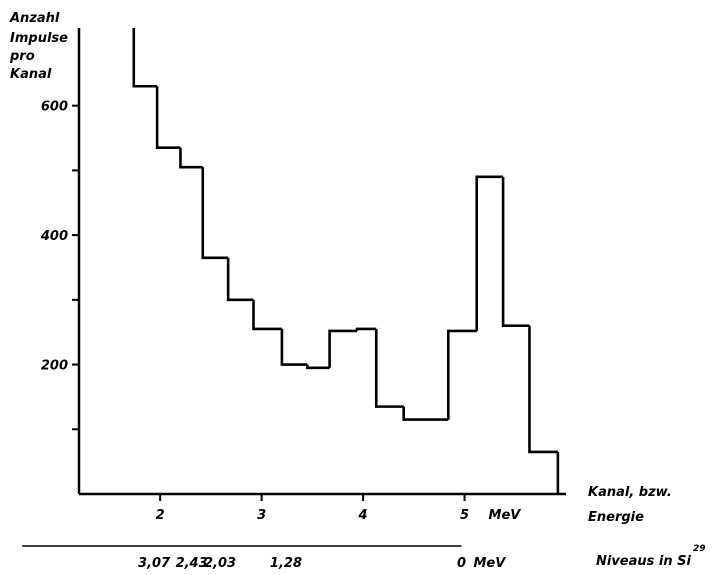 Image resolution: width=718 pixels, height=575 pixels. I want to click on y-tick-label-200: 200, so click(54, 366).